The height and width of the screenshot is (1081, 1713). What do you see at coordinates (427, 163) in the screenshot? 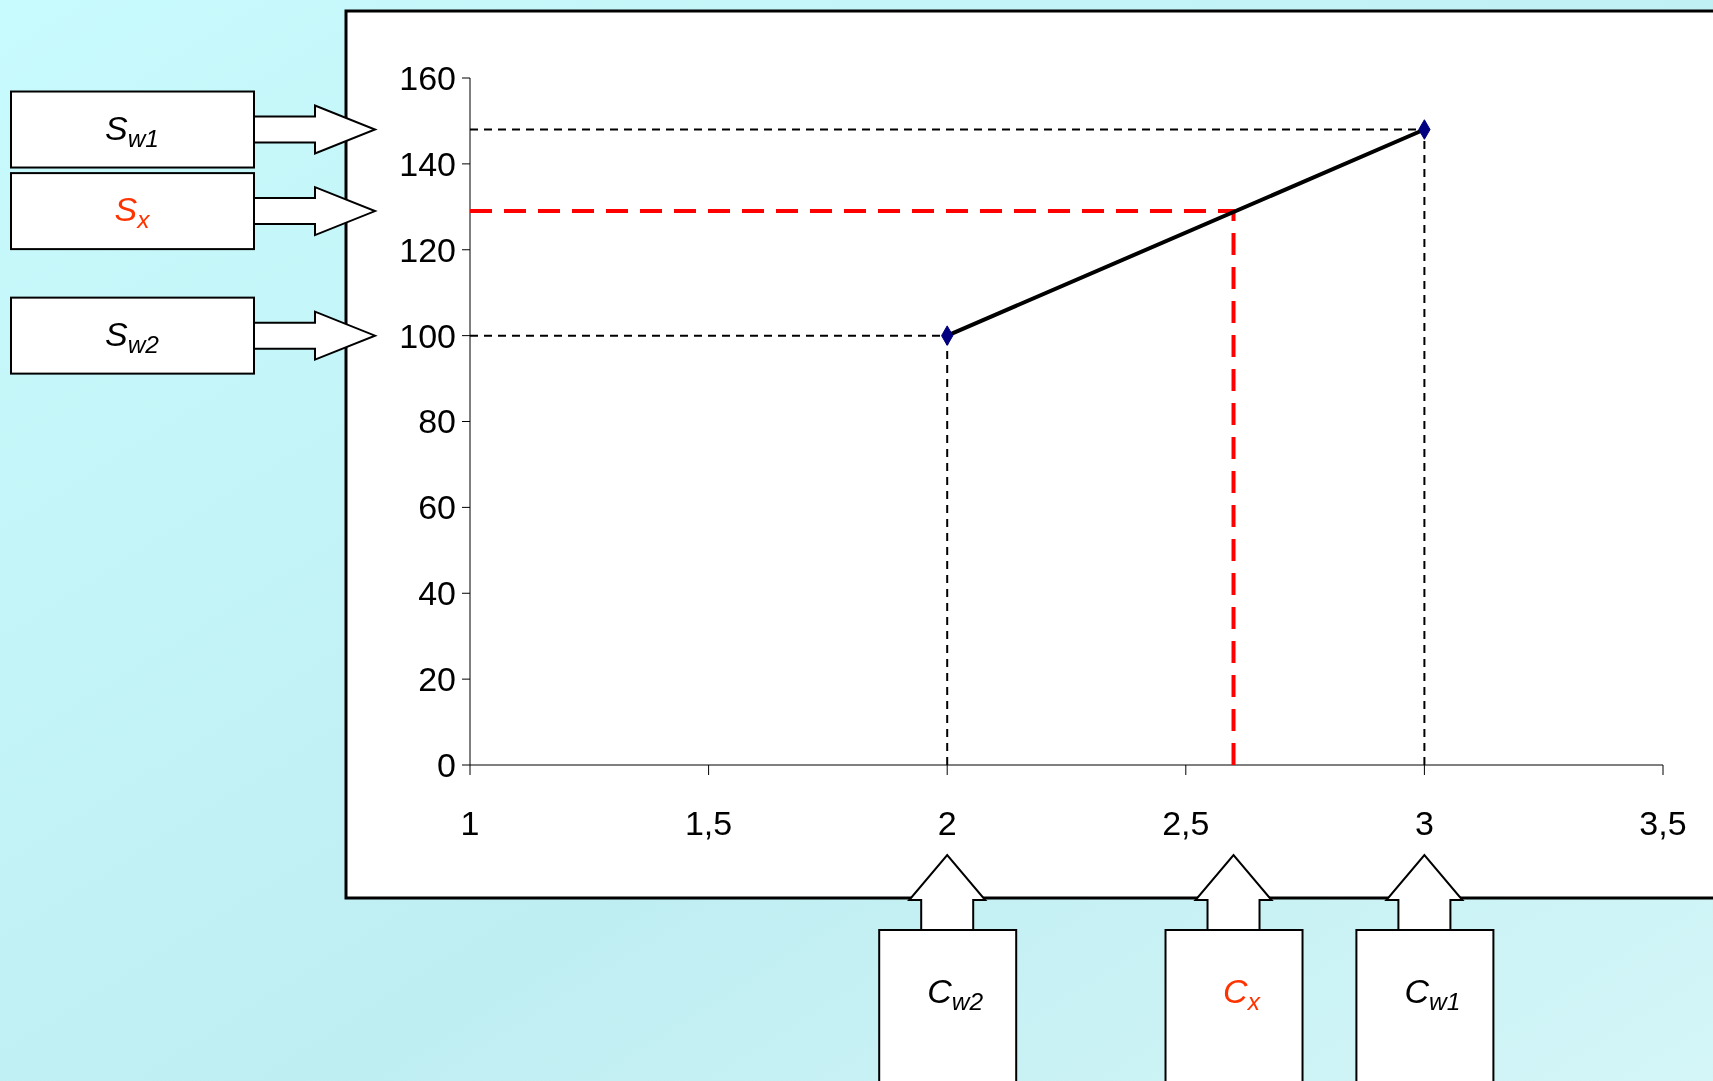
I see `y-tick-label: 140` at bounding box center [427, 163].